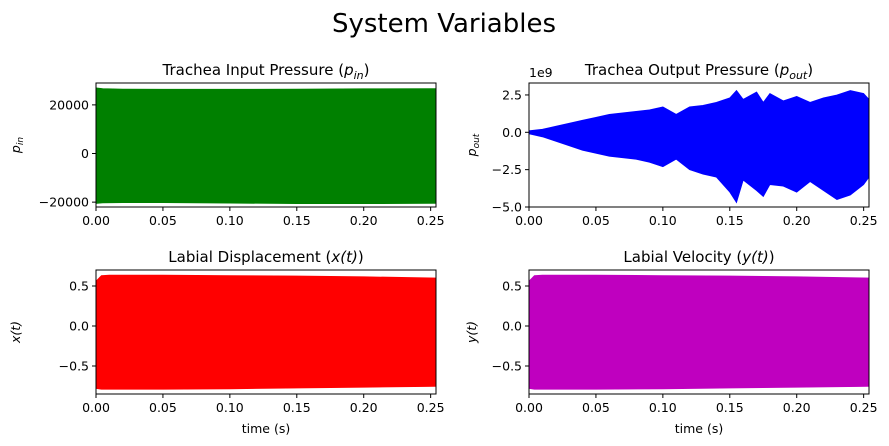  I want to click on y-axis-label: pin, so click(17, 145).